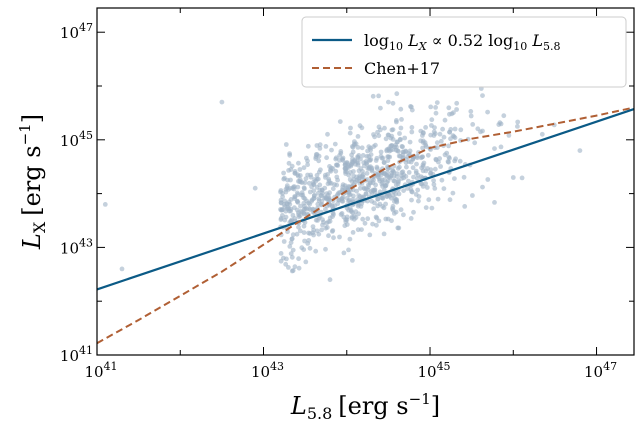  I want to click on legend-label-chen: Chen+17, so click(402, 68).